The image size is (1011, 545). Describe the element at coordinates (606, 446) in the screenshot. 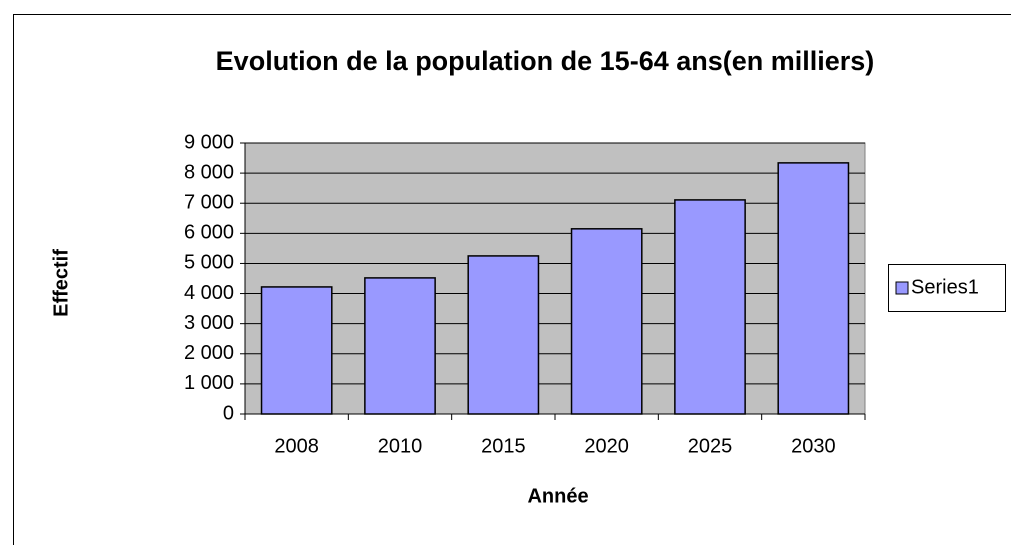

I see `x-tick-label: 2020` at that location.